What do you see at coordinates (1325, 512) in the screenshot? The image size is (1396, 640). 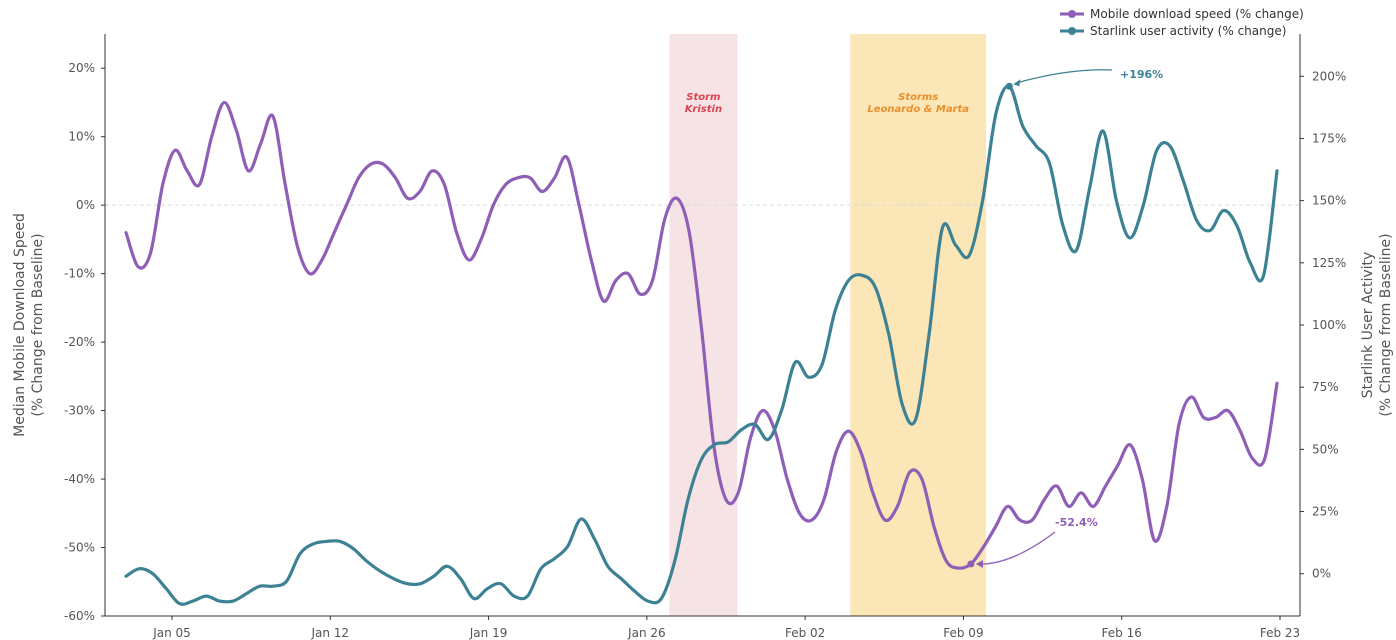 I see `right-tick-label: 25%` at bounding box center [1325, 512].